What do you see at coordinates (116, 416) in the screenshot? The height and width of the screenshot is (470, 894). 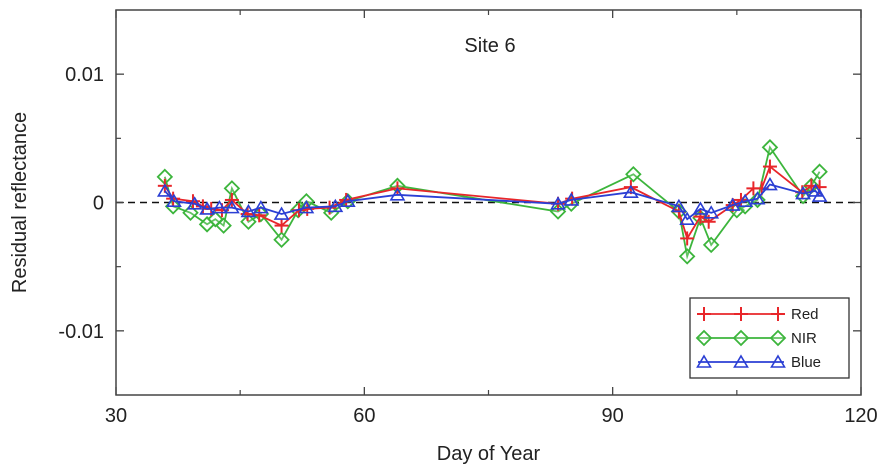 I see `x-tick-label: 30` at bounding box center [116, 416].